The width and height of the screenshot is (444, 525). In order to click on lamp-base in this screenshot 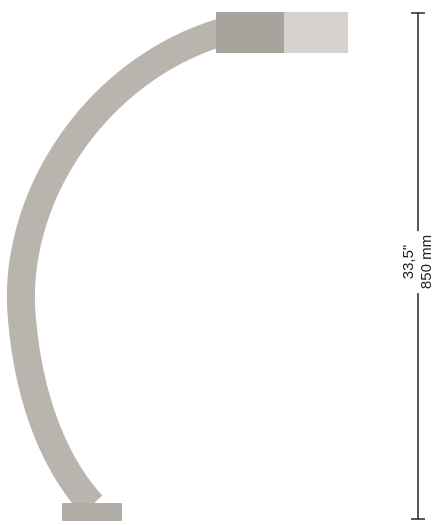, I will do `click(92, 512)`.